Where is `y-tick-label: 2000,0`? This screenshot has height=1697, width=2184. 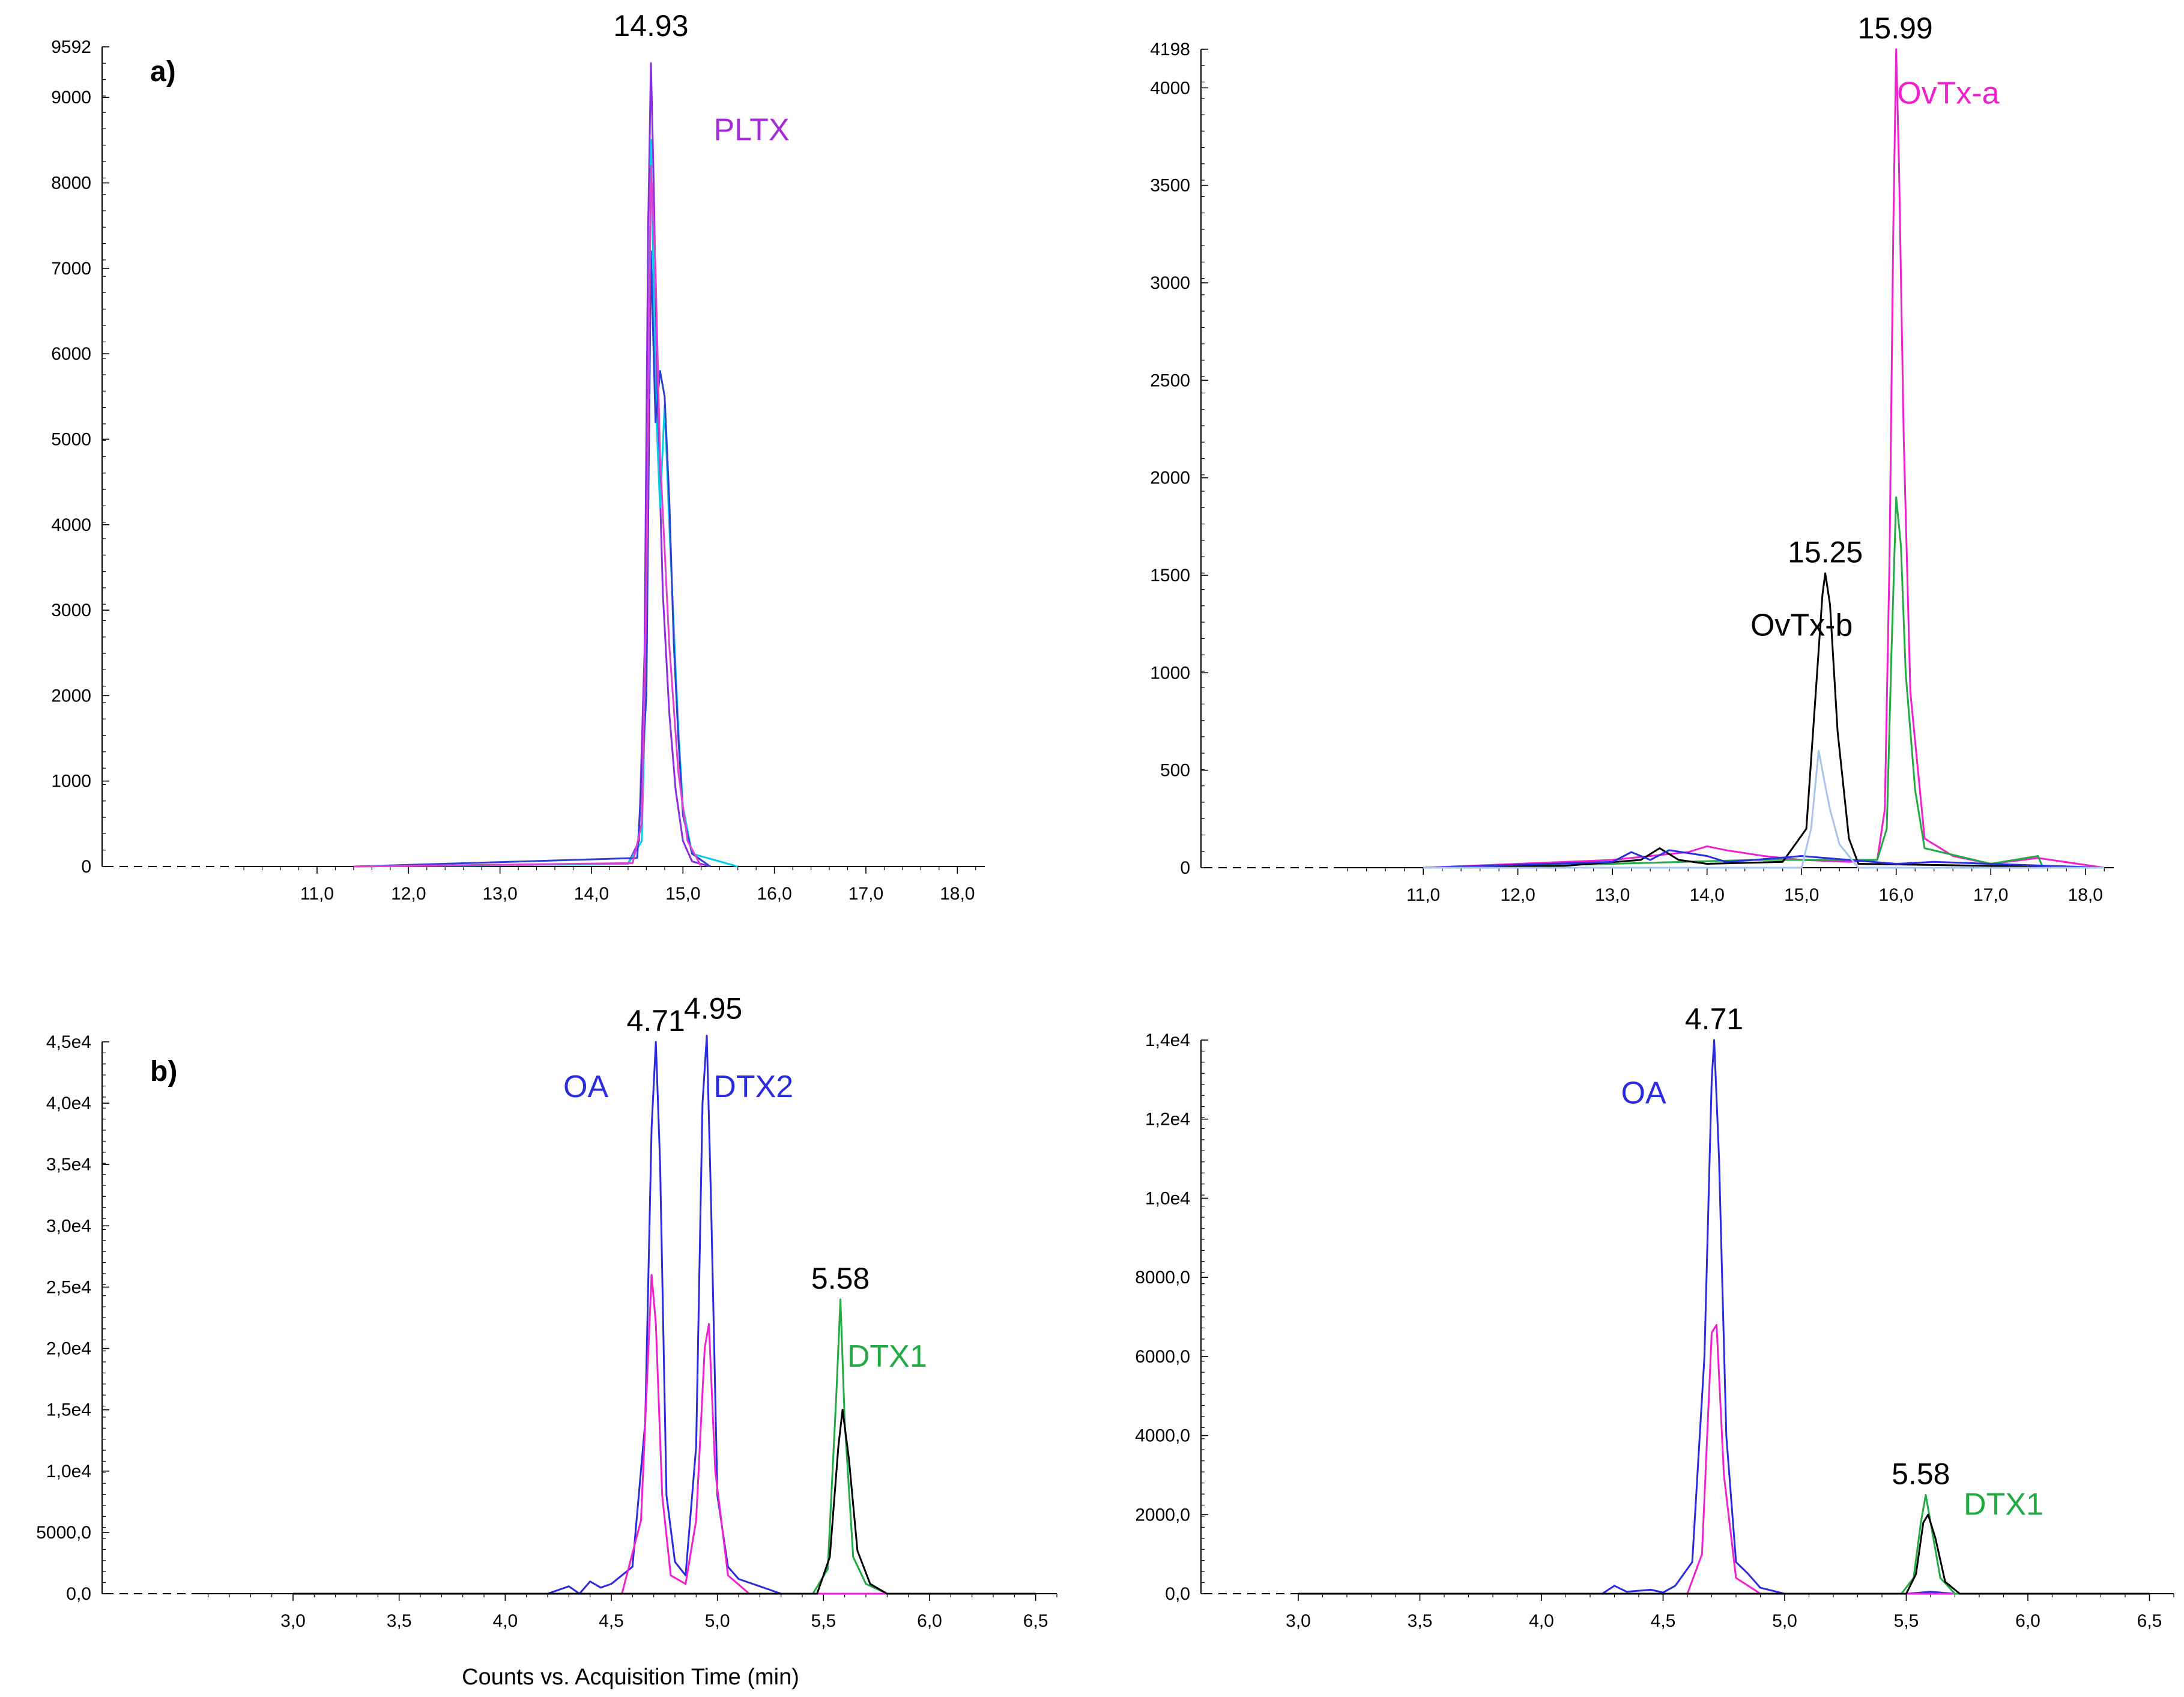
y-tick-label: 2000,0 is located at coordinates (1162, 1515).